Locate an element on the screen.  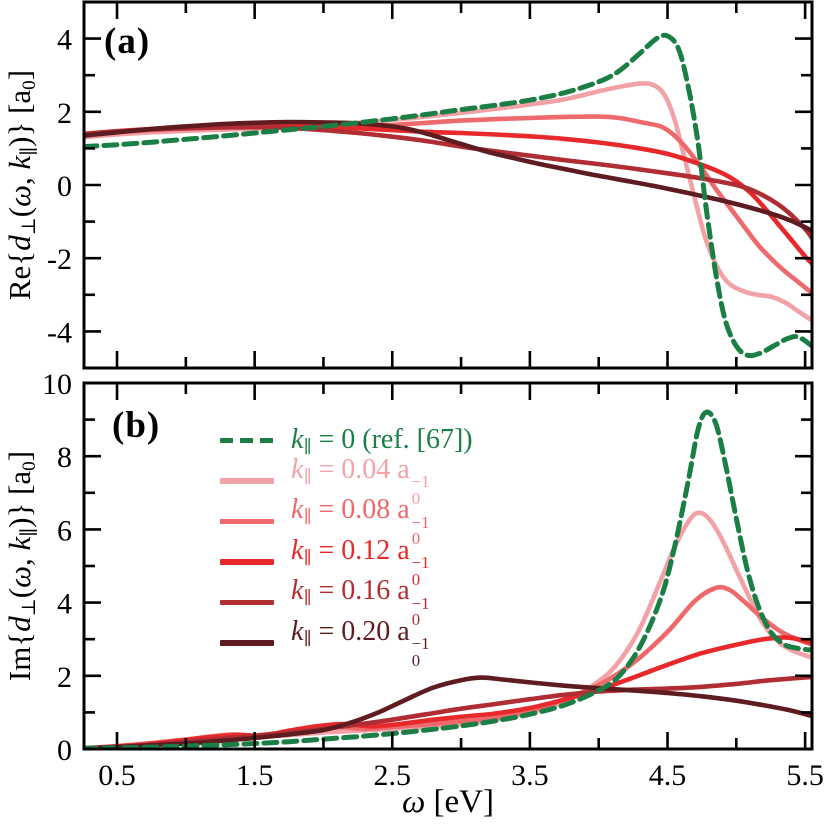
curve-k016-a is located at coordinates (448, 182).